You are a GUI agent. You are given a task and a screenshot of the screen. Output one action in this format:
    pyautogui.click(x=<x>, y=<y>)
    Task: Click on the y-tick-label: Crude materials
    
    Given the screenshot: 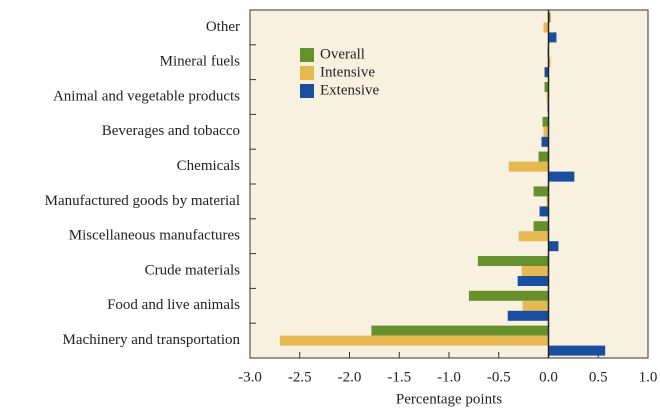 What is the action you would take?
    pyautogui.click(x=193, y=270)
    